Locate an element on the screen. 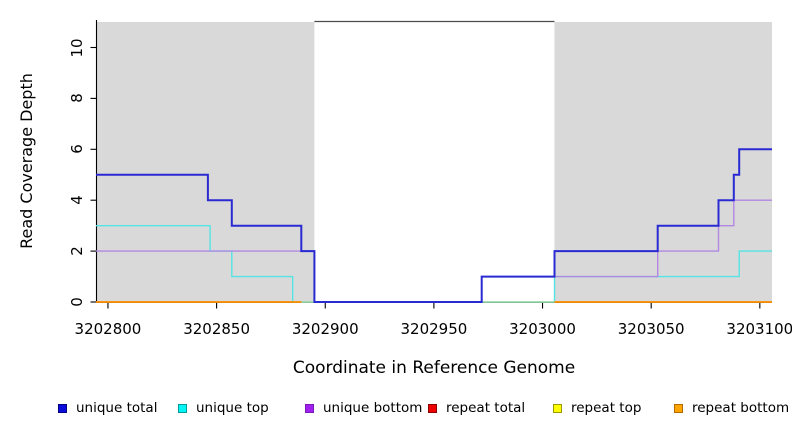  legend-label: unique bottom is located at coordinates (373, 408).